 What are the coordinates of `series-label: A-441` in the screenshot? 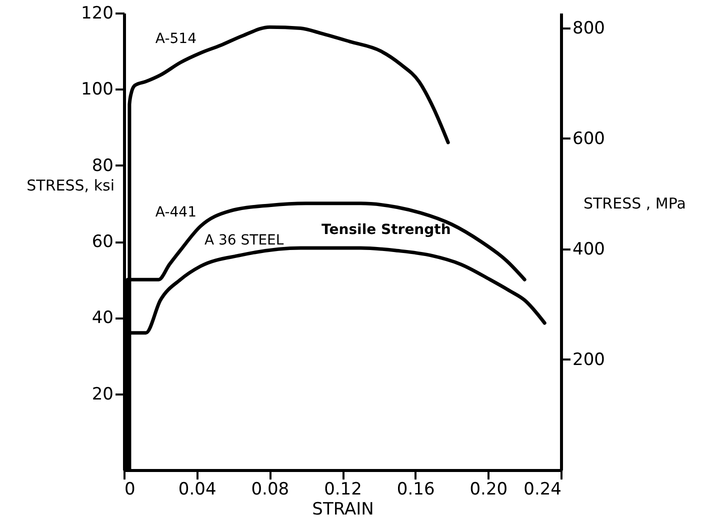 It's located at (175, 212).